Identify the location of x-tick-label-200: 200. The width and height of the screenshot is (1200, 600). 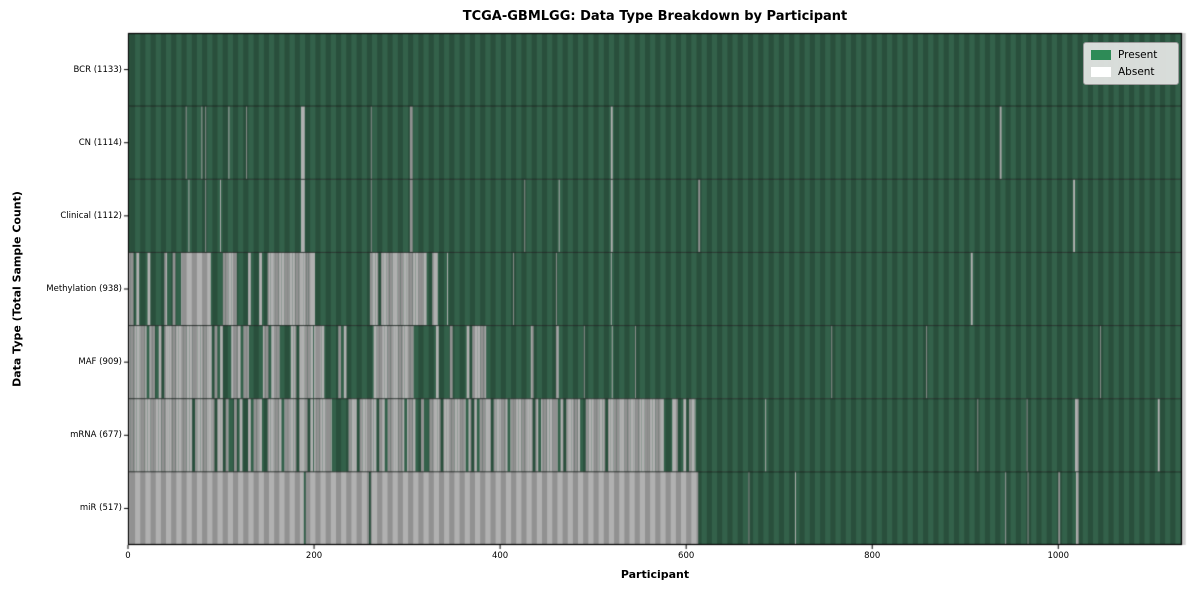
(314, 556).